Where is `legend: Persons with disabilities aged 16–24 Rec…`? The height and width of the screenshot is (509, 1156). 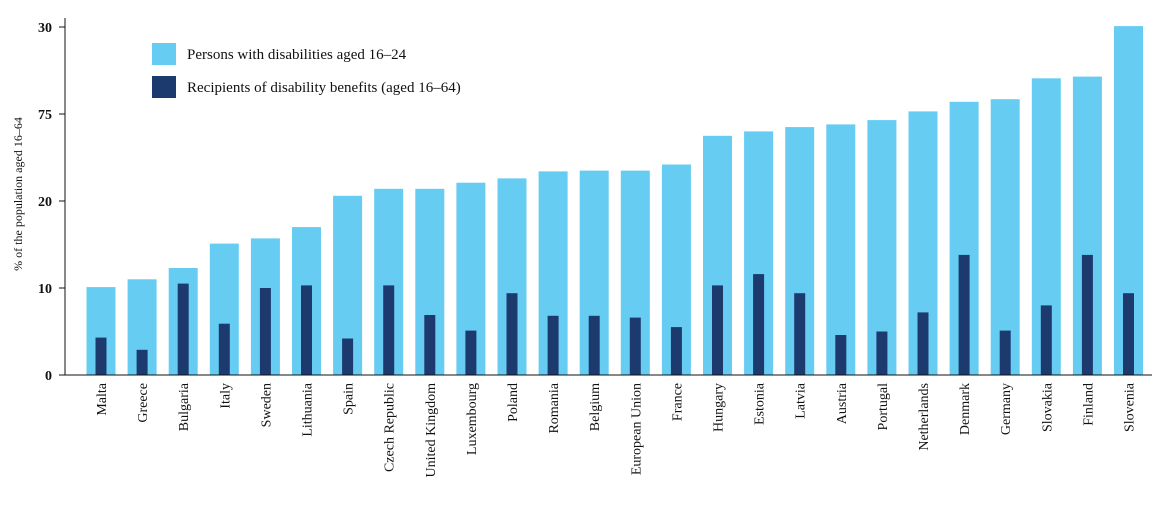 legend: Persons with disabilities aged 16–24 Rec… is located at coordinates (306, 70).